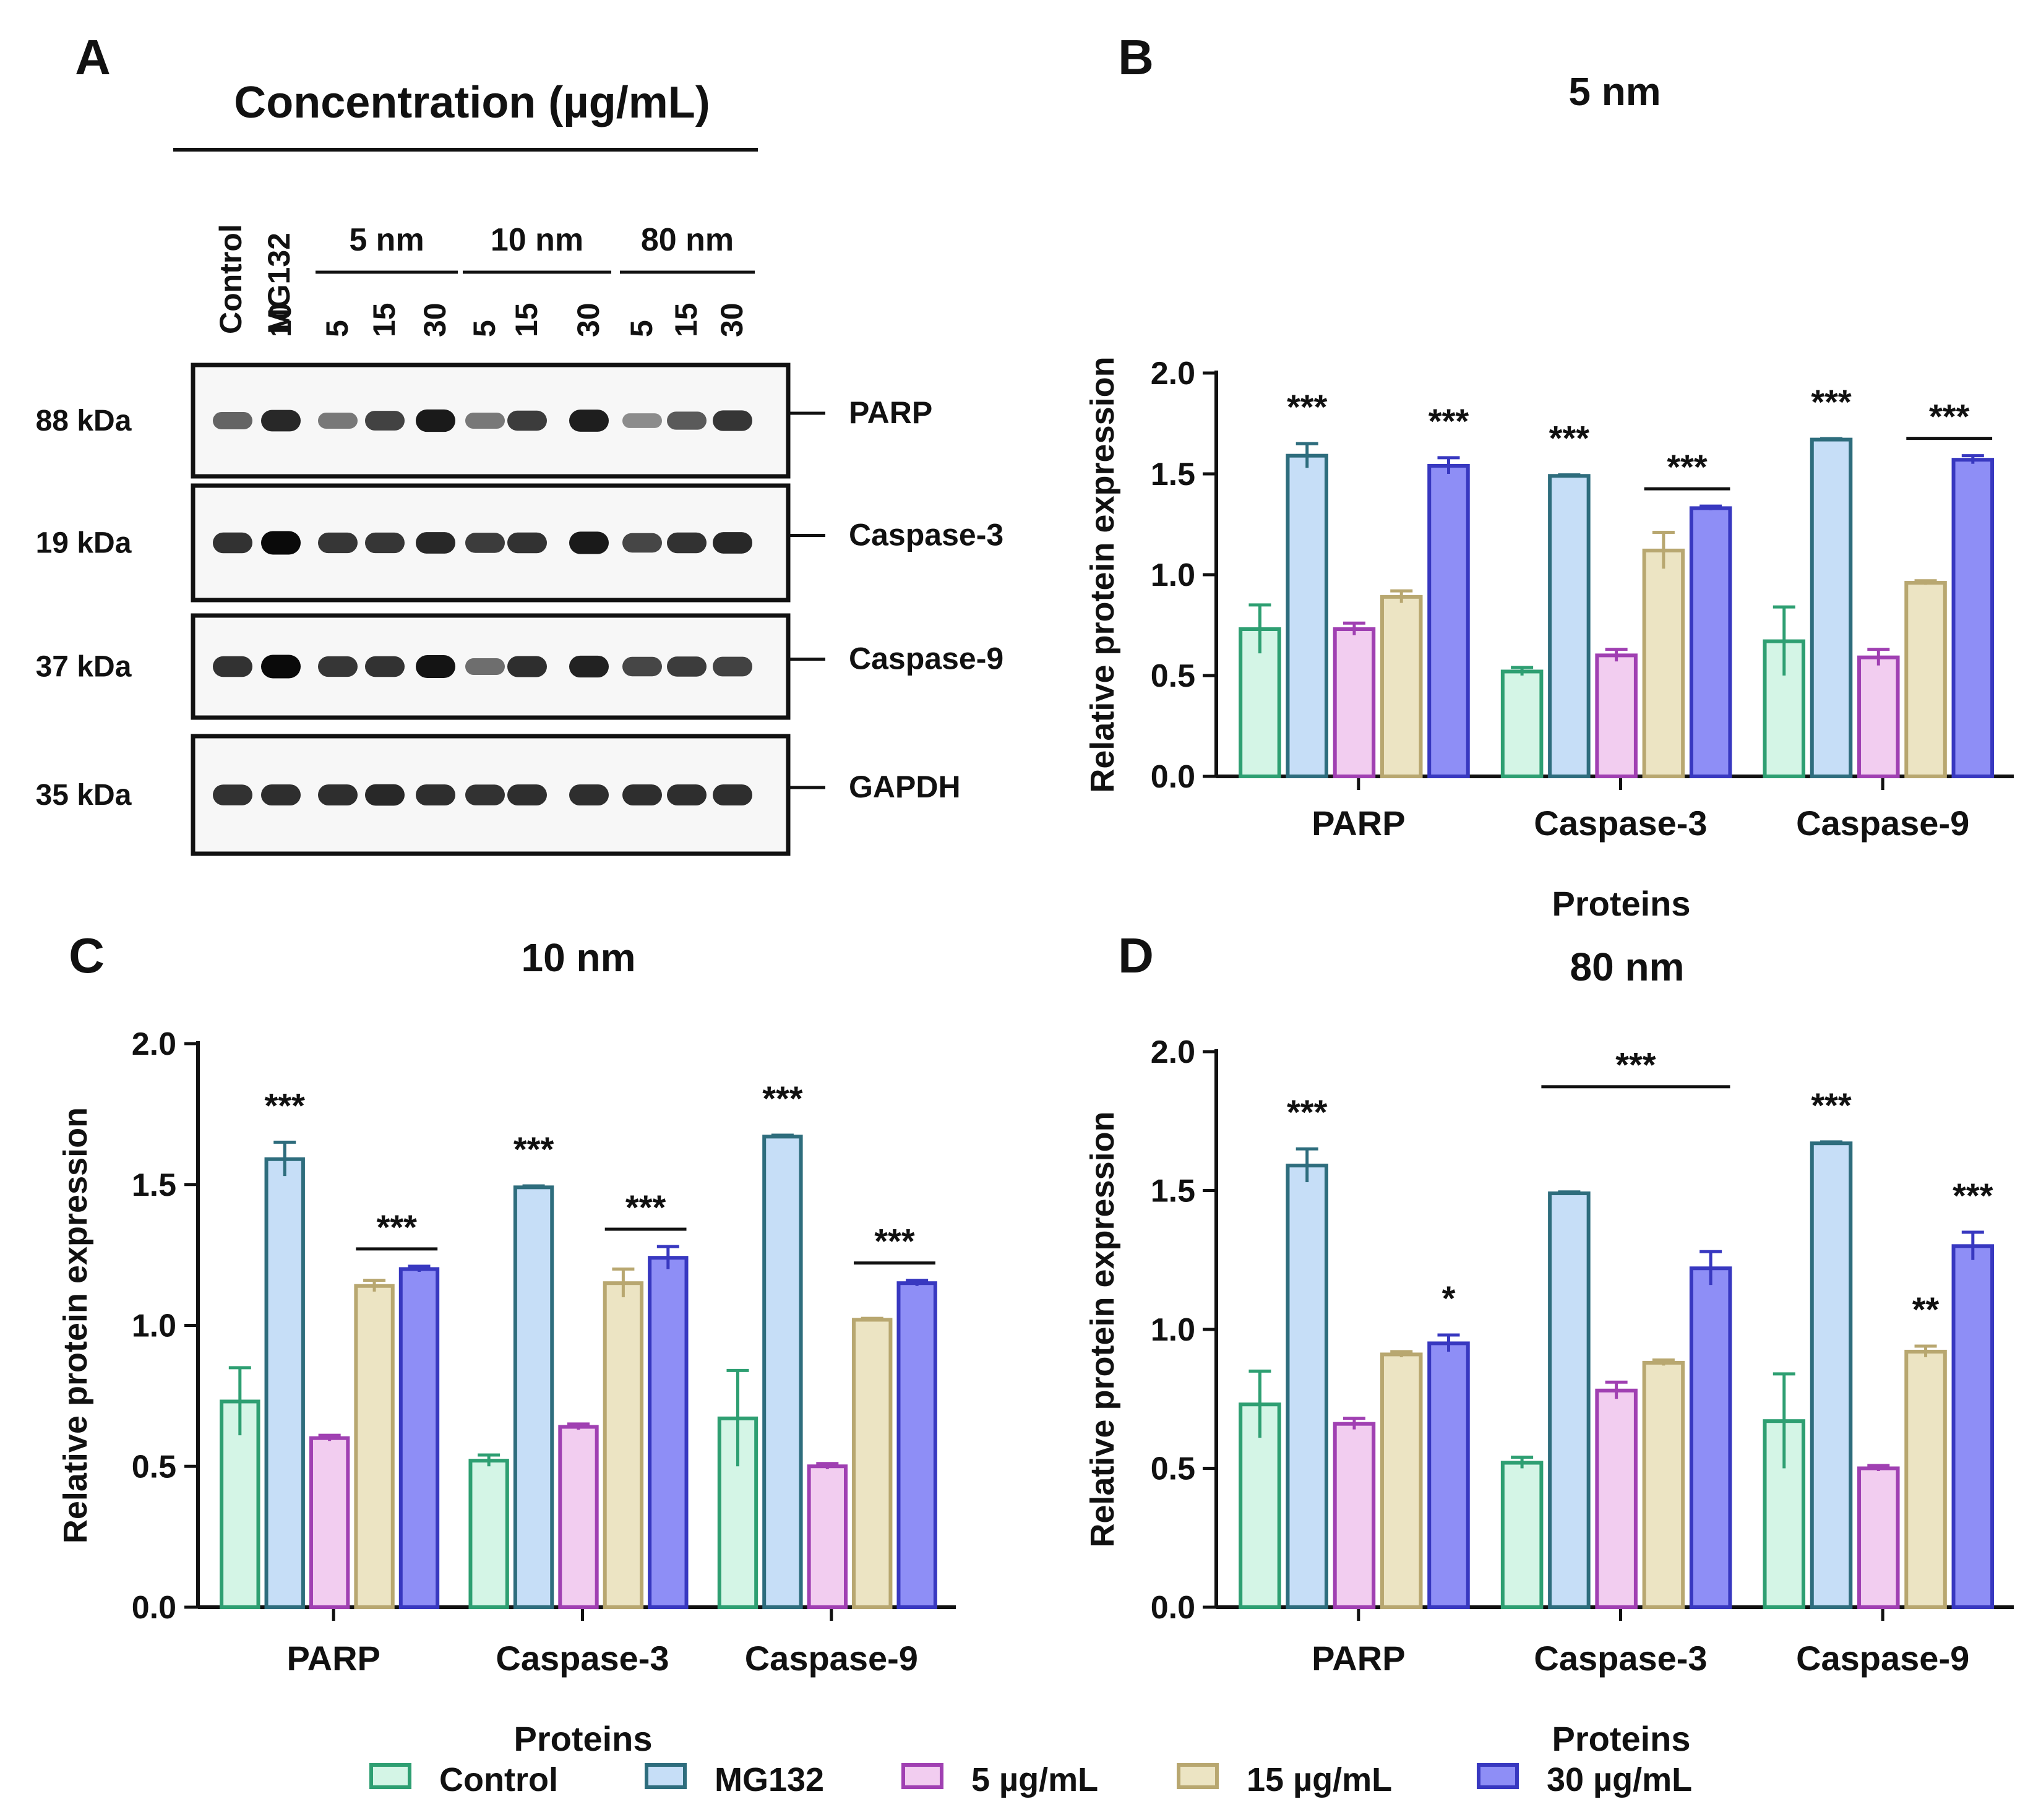 This screenshot has width=2028, height=1820. What do you see at coordinates (1614, 91) in the screenshot?
I see `chart-title: 5 nm` at bounding box center [1614, 91].